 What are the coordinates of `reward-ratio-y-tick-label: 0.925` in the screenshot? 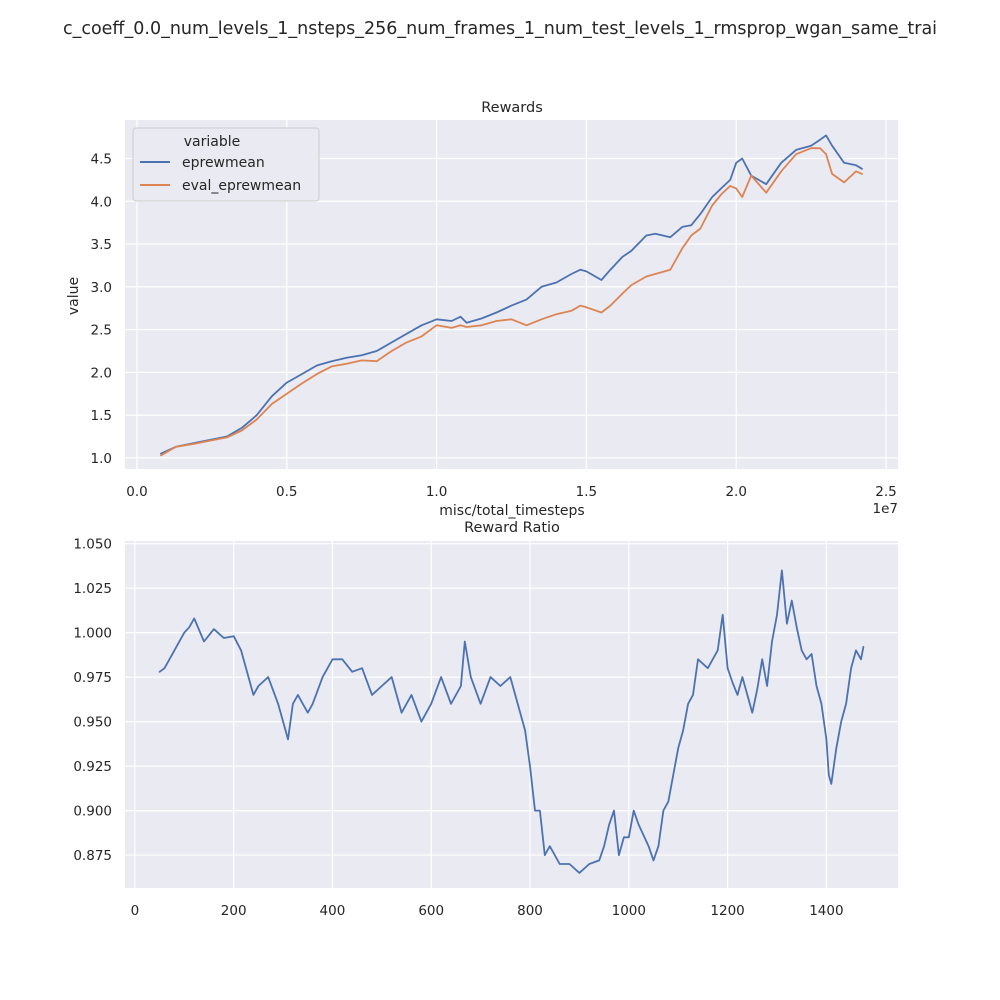 It's located at (92, 767).